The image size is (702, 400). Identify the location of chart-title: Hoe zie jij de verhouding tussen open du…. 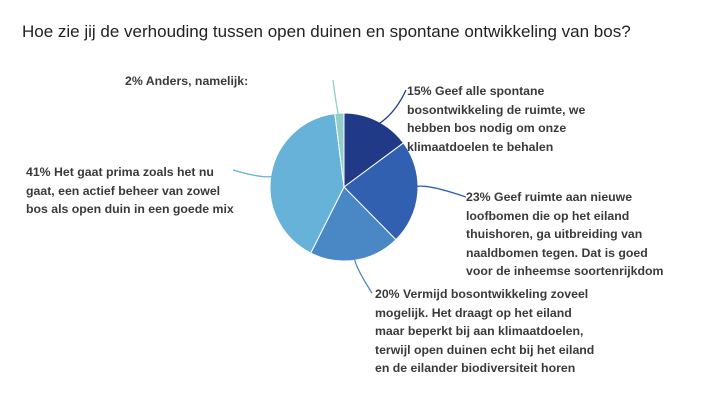
(326, 31).